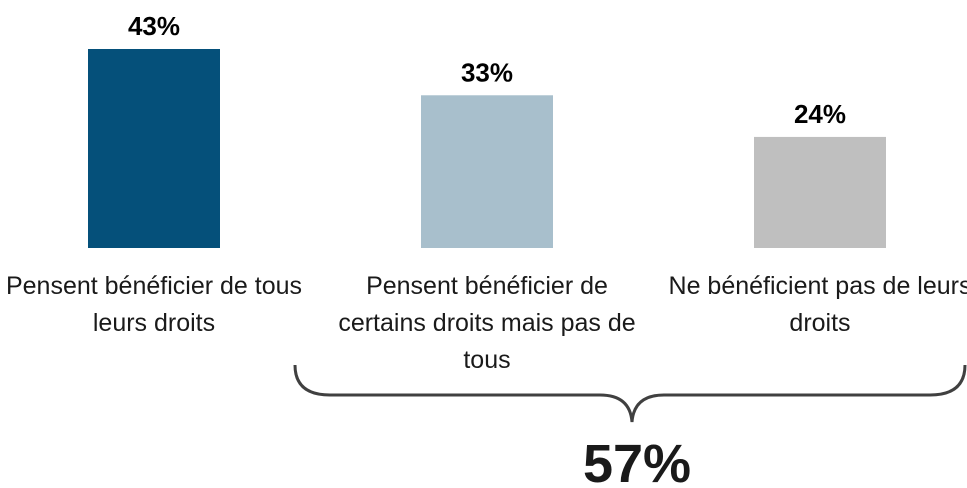  What do you see at coordinates (637, 461) in the screenshot?
I see `total-annotation: 57%` at bounding box center [637, 461].